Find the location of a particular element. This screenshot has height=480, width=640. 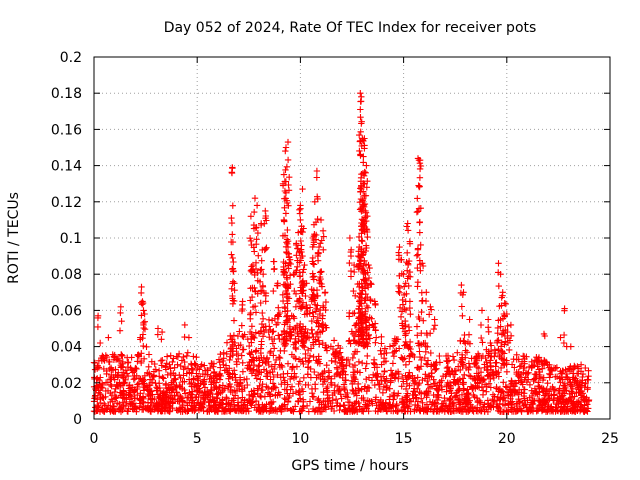

y-tick-label: 0.08 is located at coordinates (66, 275).